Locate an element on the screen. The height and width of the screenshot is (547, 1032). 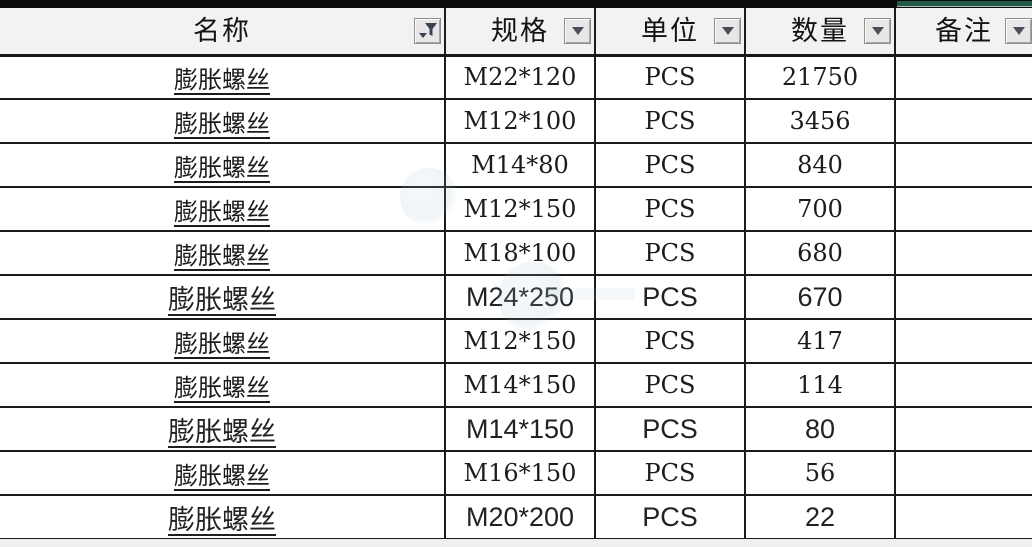
cell-qty: 670 is located at coordinates (819, 297).